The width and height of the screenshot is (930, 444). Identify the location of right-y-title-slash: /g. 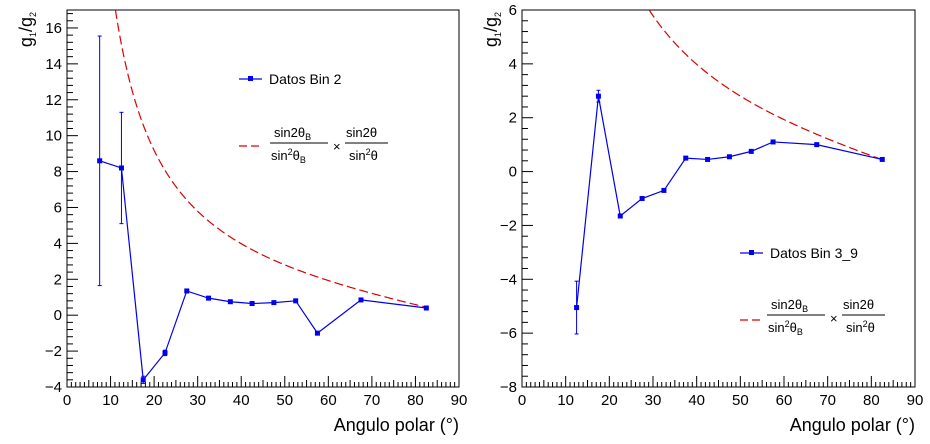
(491, 24).